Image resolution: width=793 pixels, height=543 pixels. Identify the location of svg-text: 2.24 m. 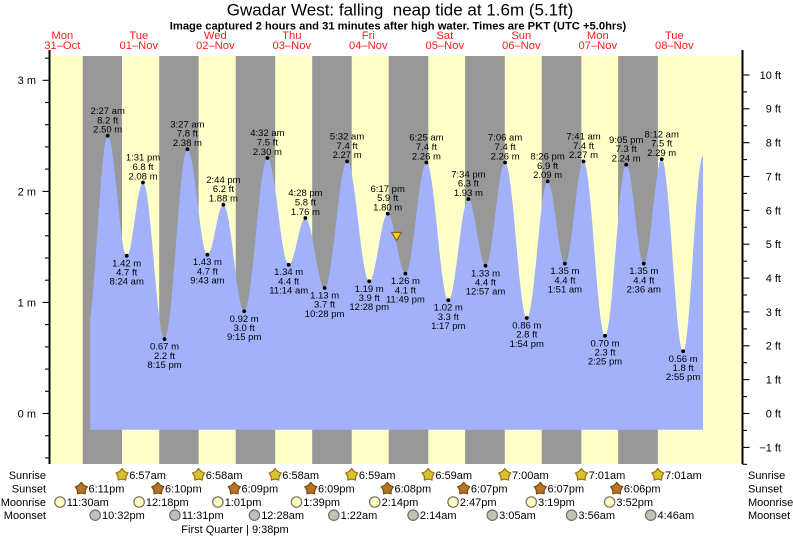
(626, 159).